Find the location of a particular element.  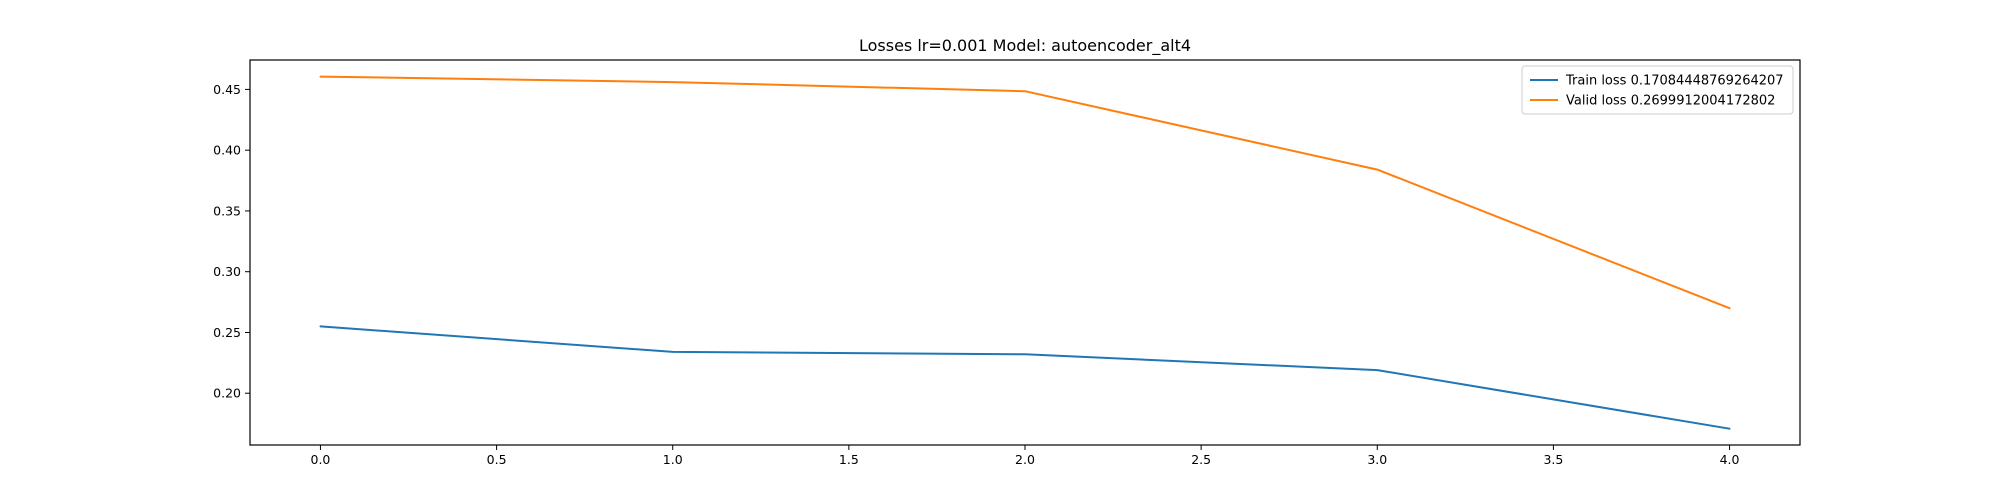

y-tick-label: 0.20 is located at coordinates (227, 393).